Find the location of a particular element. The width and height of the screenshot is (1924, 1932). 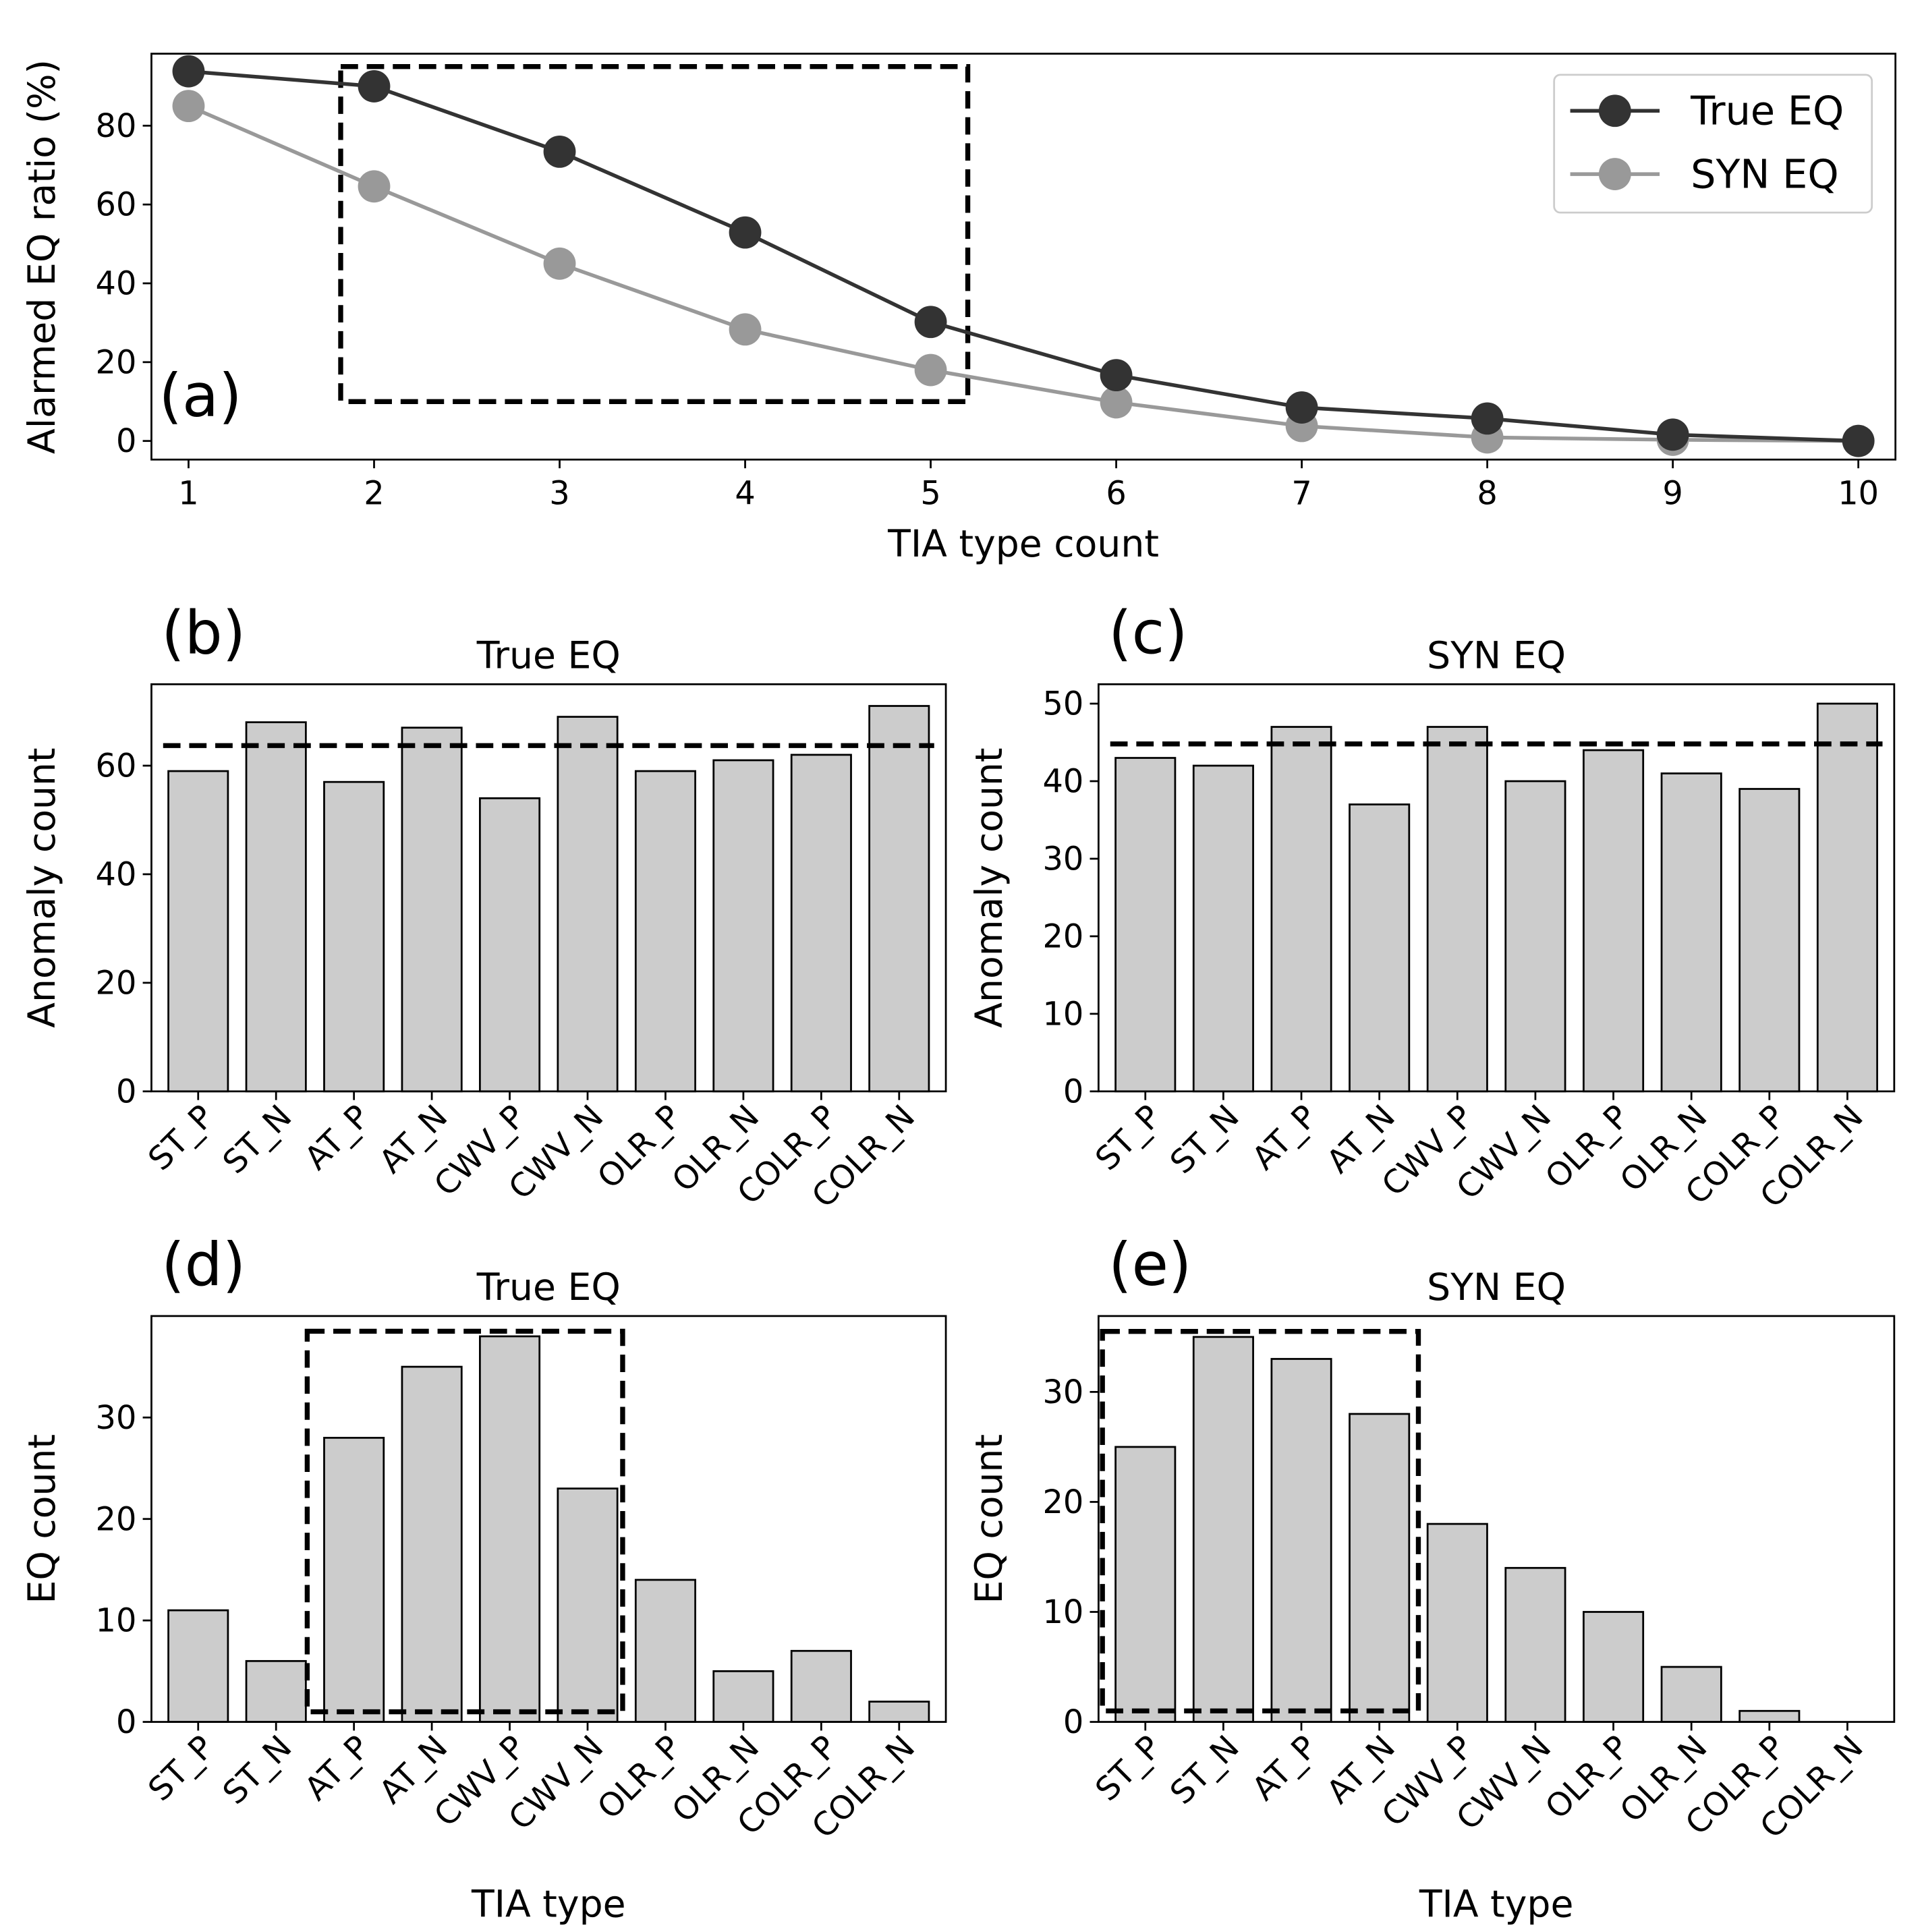

panel-label: (d) is located at coordinates (203, 1264).